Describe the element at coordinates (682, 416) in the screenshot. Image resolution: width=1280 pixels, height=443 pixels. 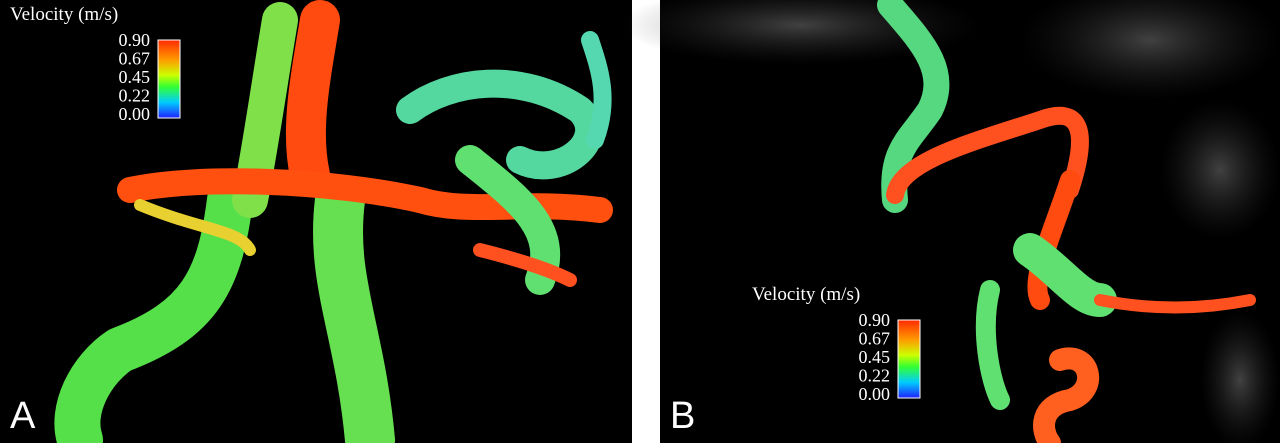
I see `panel-label: B` at that location.